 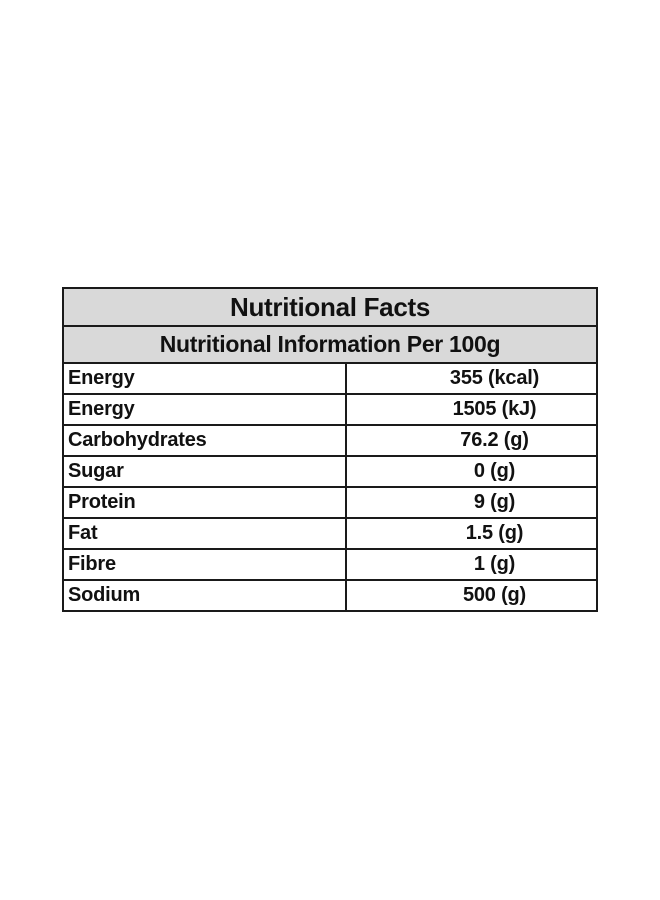 What do you see at coordinates (494, 378) in the screenshot?
I see `nutrient-value-text: 355 (kcal)` at bounding box center [494, 378].